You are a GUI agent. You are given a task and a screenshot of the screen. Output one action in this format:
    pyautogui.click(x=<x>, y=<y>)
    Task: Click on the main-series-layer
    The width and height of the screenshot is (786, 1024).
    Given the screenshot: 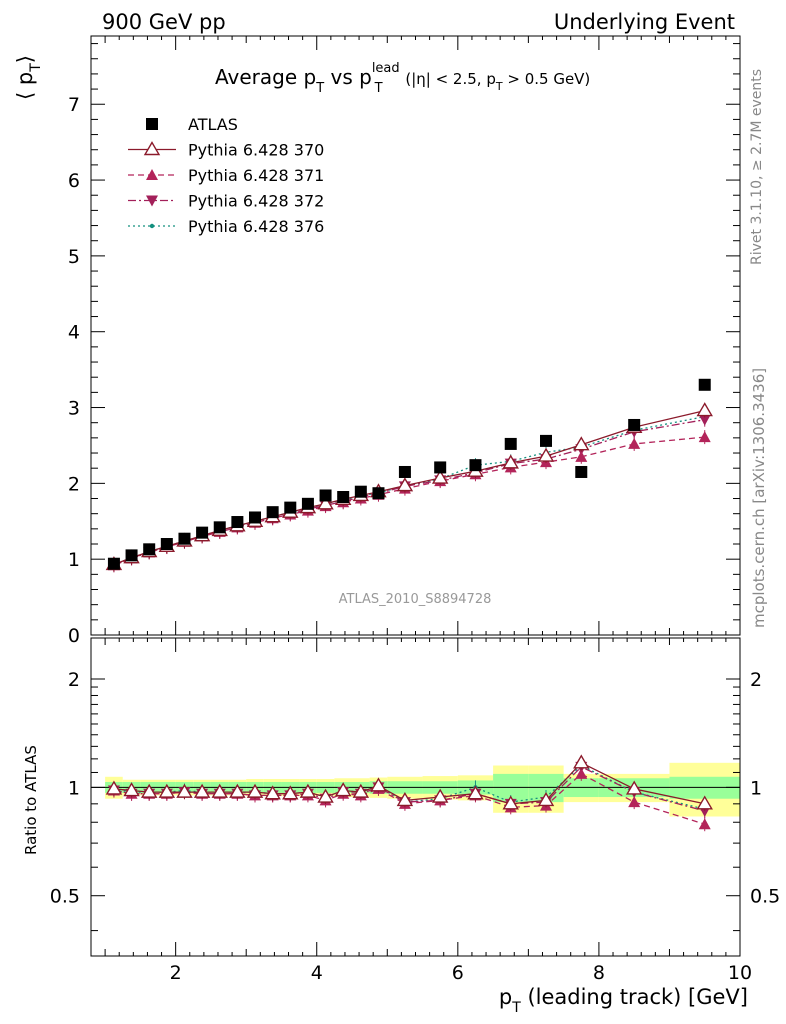 What is the action you would take?
    pyautogui.click(x=409, y=475)
    